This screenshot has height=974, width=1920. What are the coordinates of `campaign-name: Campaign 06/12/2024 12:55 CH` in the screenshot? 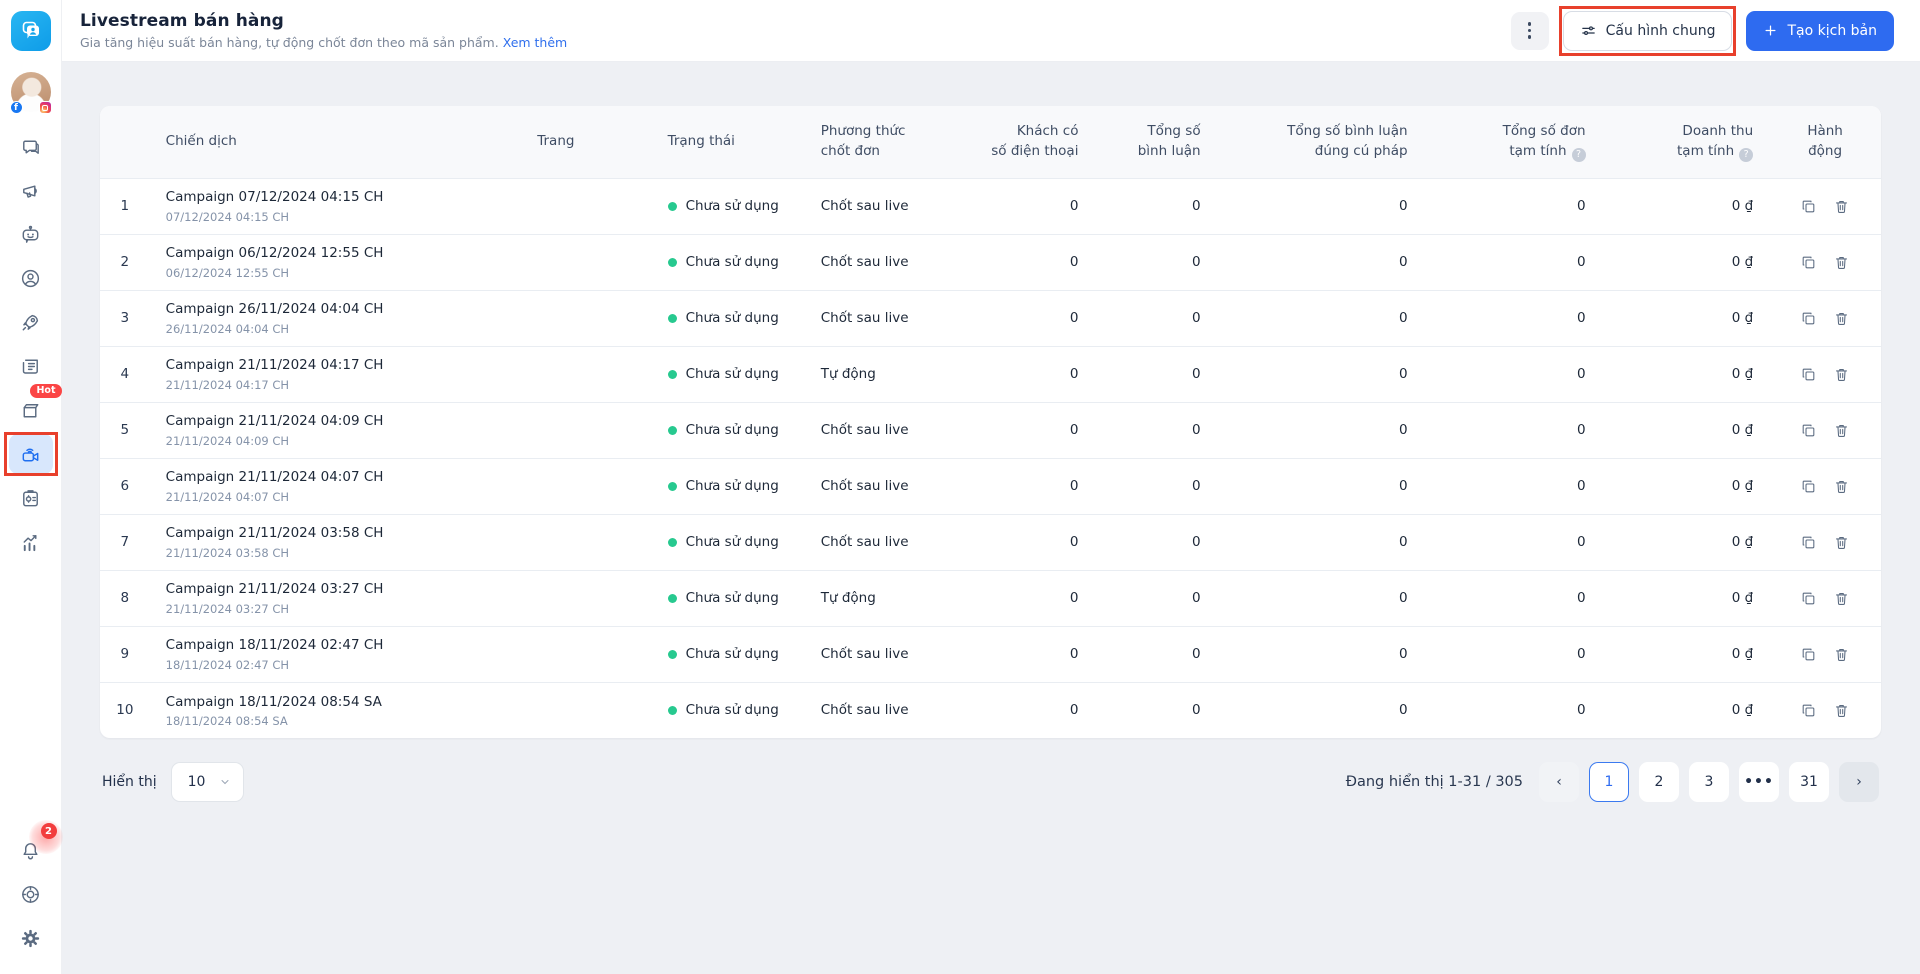 It's located at (274, 253).